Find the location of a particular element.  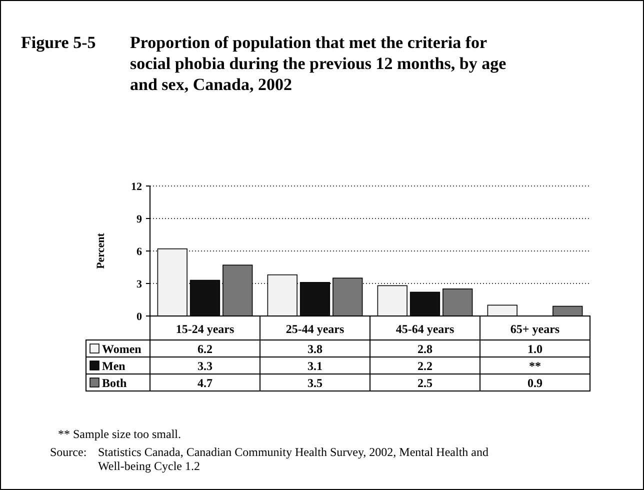

data-label: 4.7 is located at coordinates (205, 383).